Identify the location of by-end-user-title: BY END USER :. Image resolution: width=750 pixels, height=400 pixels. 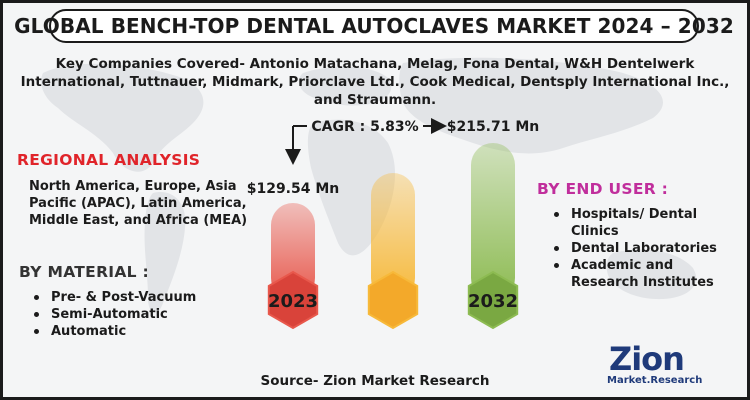
(603, 189).